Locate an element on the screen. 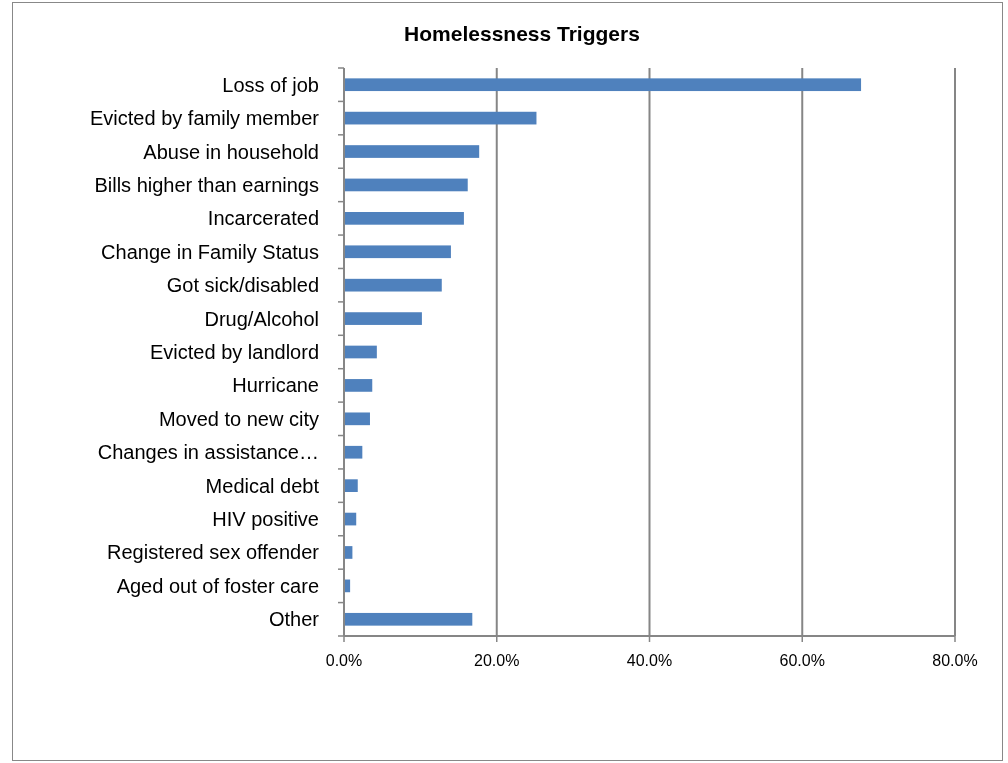  y-tick-label: Abuse in household is located at coordinates (231, 151).